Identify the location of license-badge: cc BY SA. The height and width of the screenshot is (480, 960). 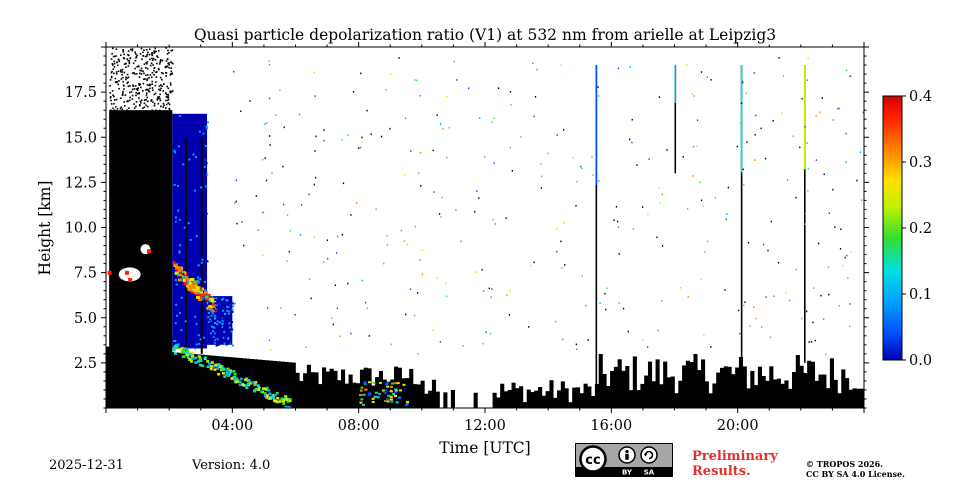
(624, 460).